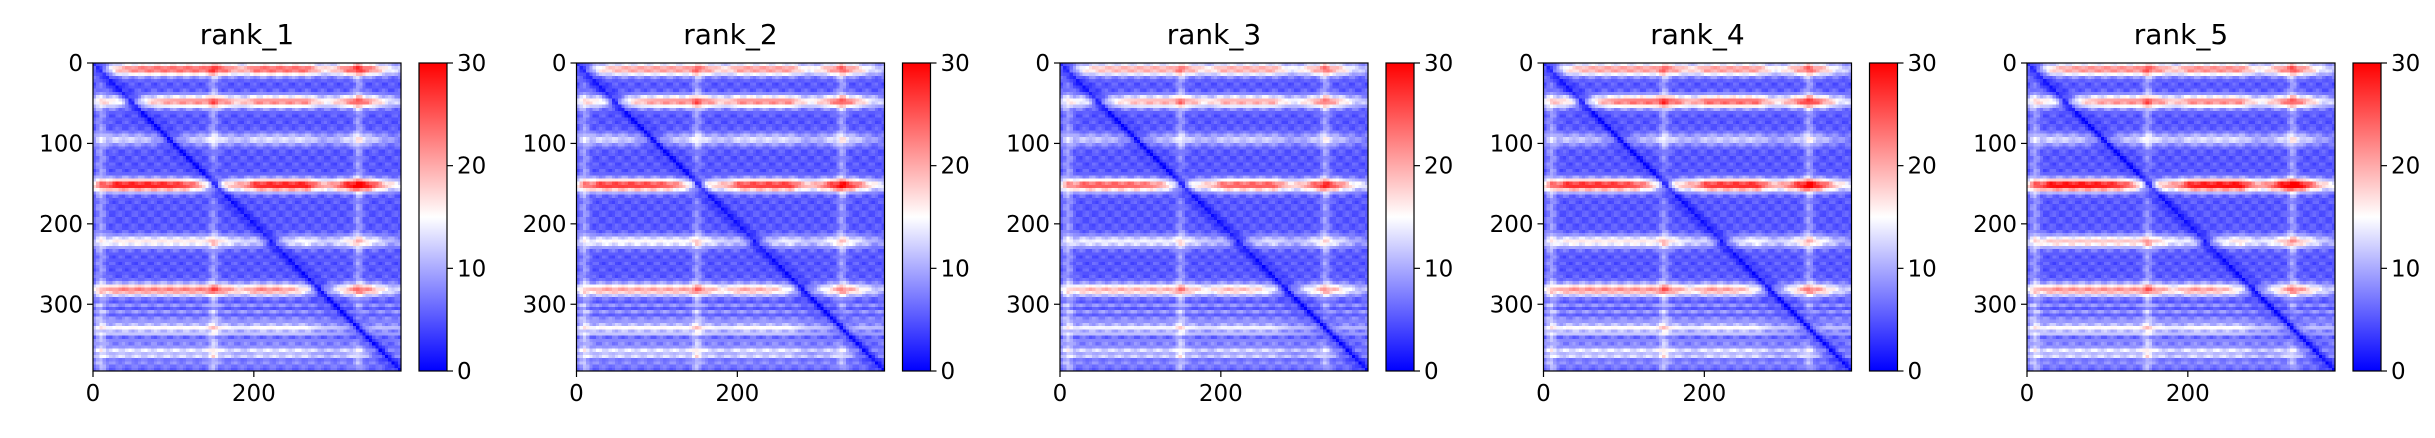  Describe the element at coordinates (2181, 34) in the screenshot. I see `panel-title: rank_5` at that location.